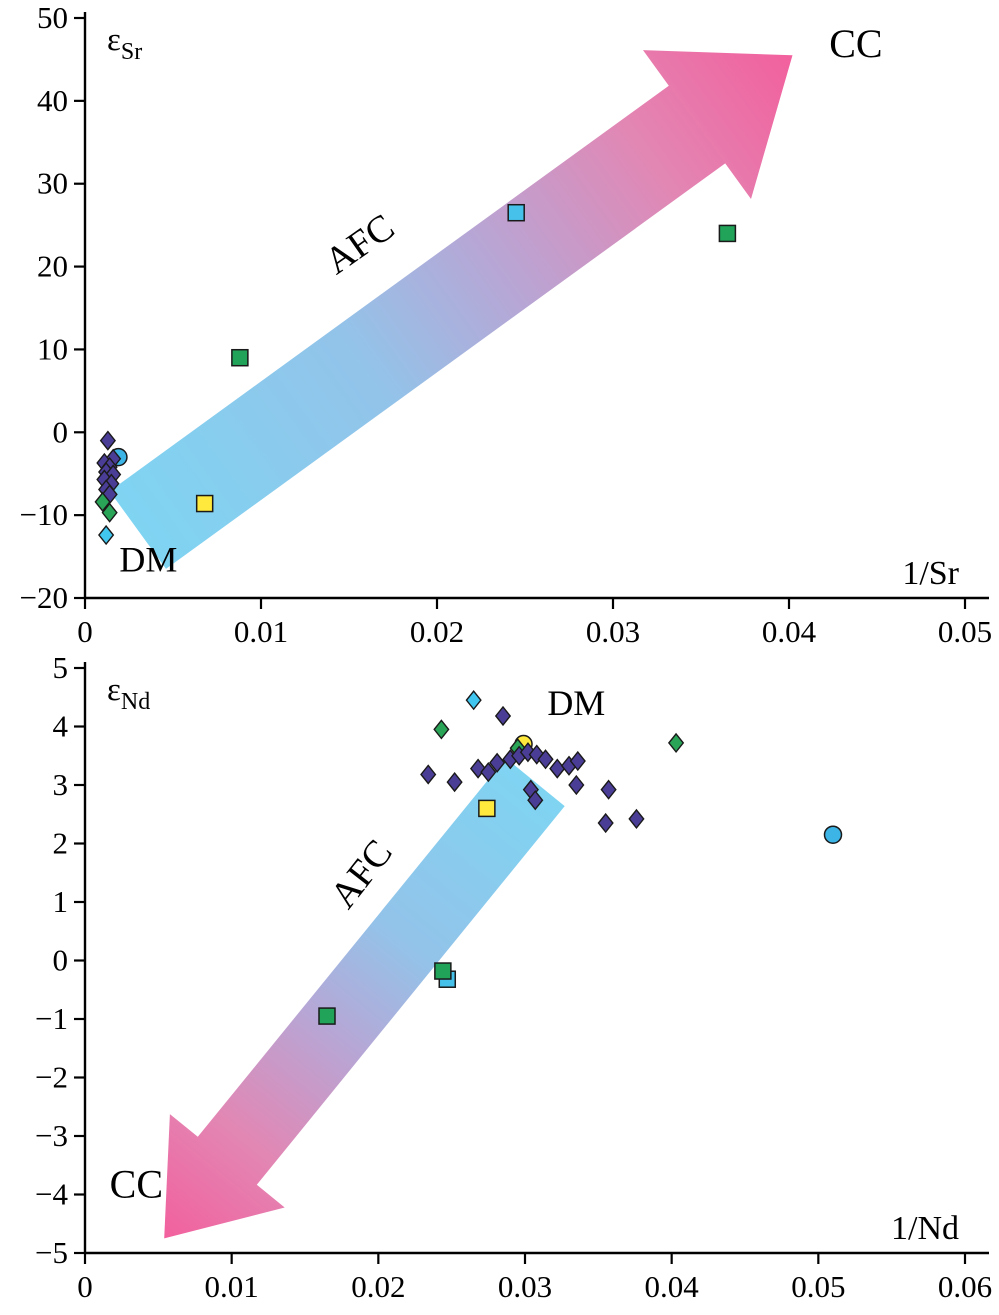 This screenshot has width=999, height=1315. I want to click on y-tick-label: 20, so click(52, 266).